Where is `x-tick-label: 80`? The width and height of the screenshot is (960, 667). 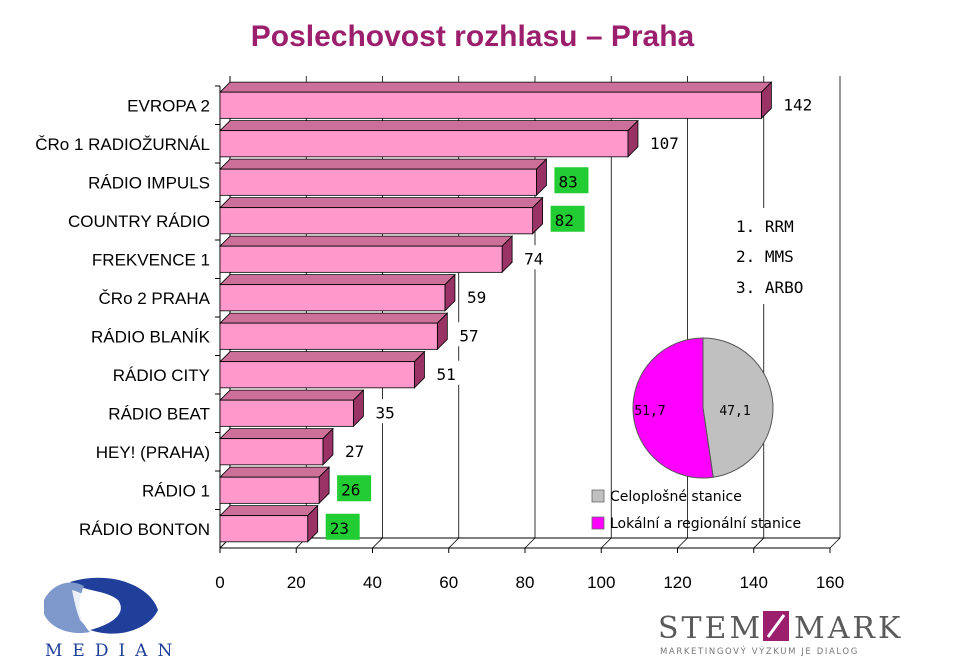 x-tick-label: 80 is located at coordinates (525, 582).